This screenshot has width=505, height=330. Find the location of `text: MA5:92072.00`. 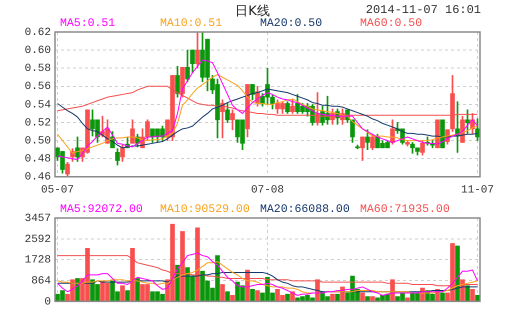

text: MA5:92072.00 is located at coordinates (102, 209).